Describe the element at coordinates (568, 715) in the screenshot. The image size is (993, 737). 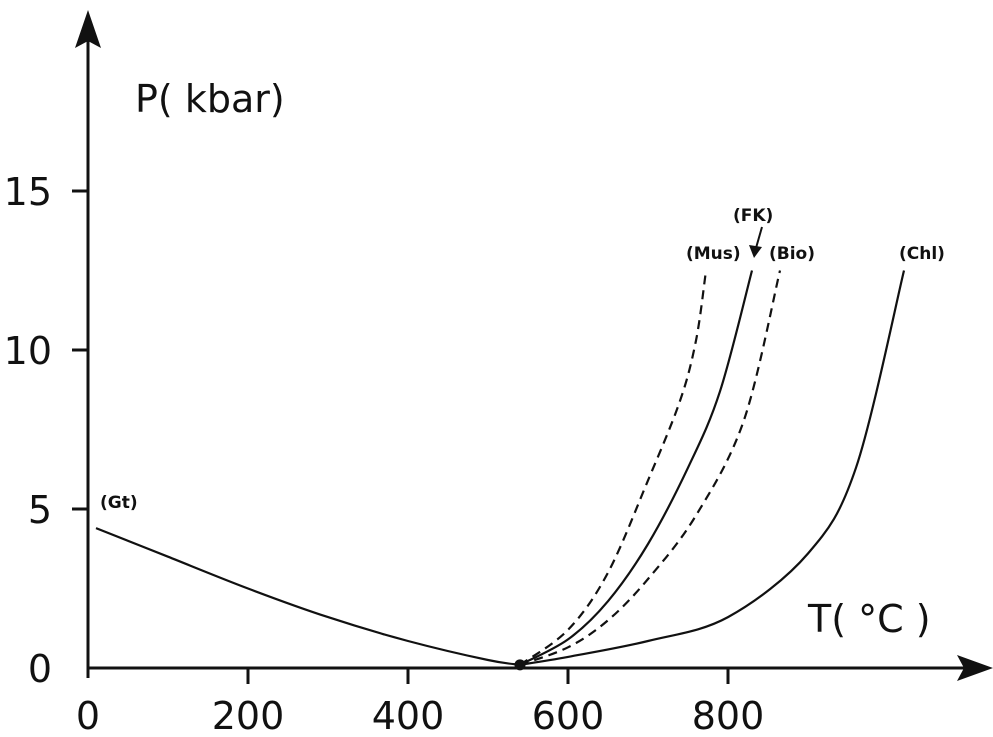
I see `x-tick-label: 600` at that location.